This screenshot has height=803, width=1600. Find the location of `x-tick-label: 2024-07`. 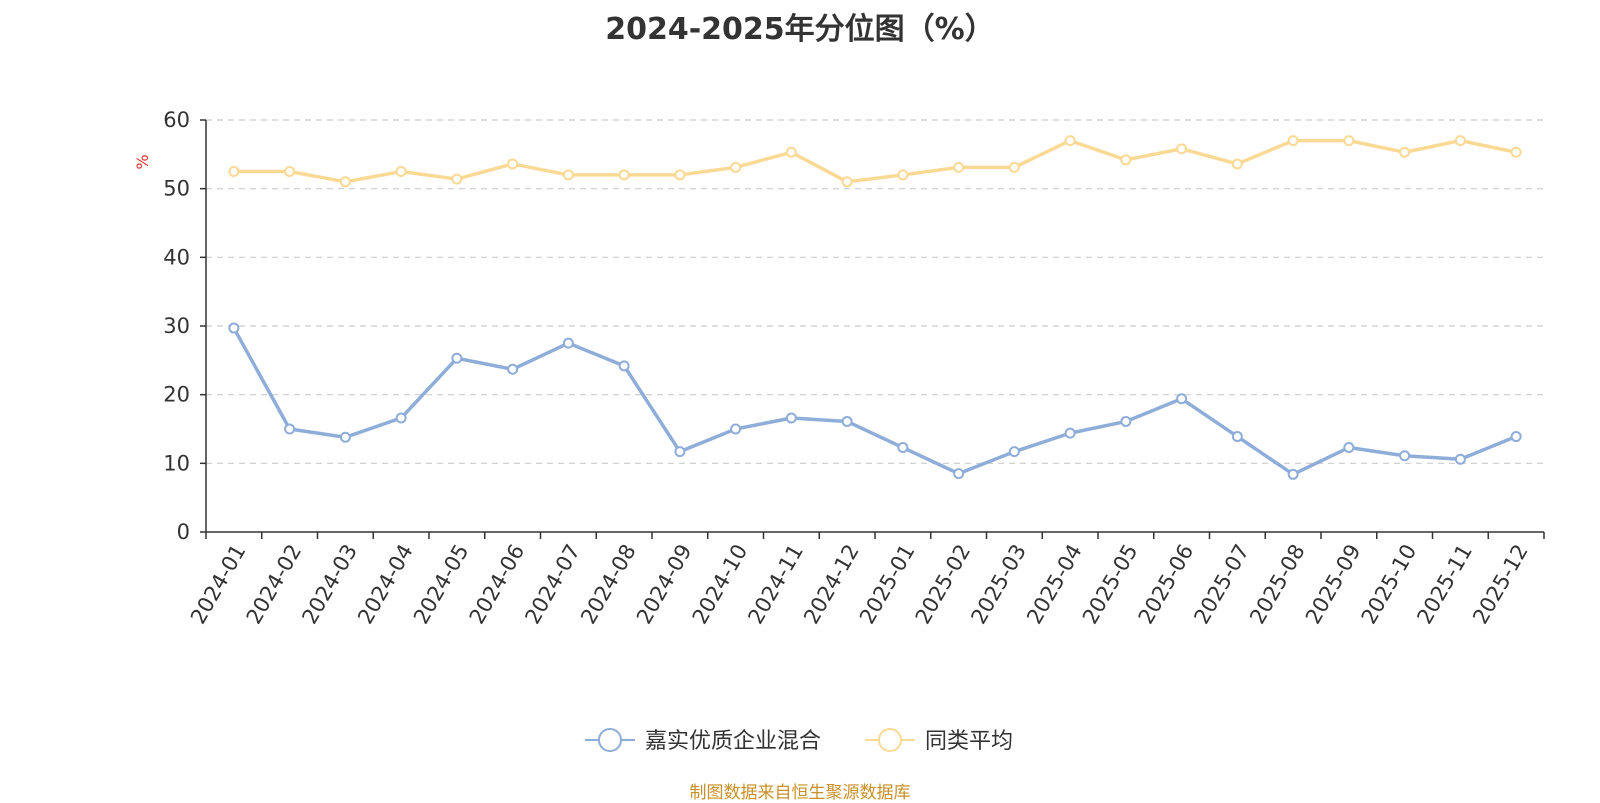

x-tick-label: 2024-07 is located at coordinates (552, 584).